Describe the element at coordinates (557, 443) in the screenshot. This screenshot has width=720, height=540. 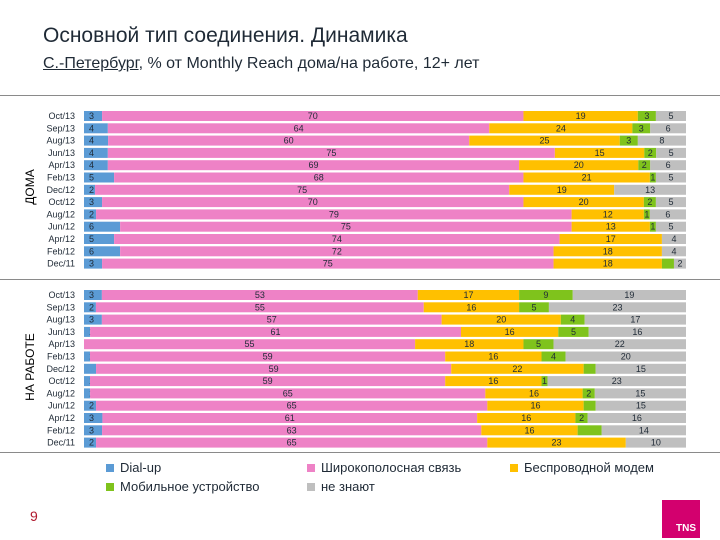
I see `data-label-wireless-modem: 23` at that location.